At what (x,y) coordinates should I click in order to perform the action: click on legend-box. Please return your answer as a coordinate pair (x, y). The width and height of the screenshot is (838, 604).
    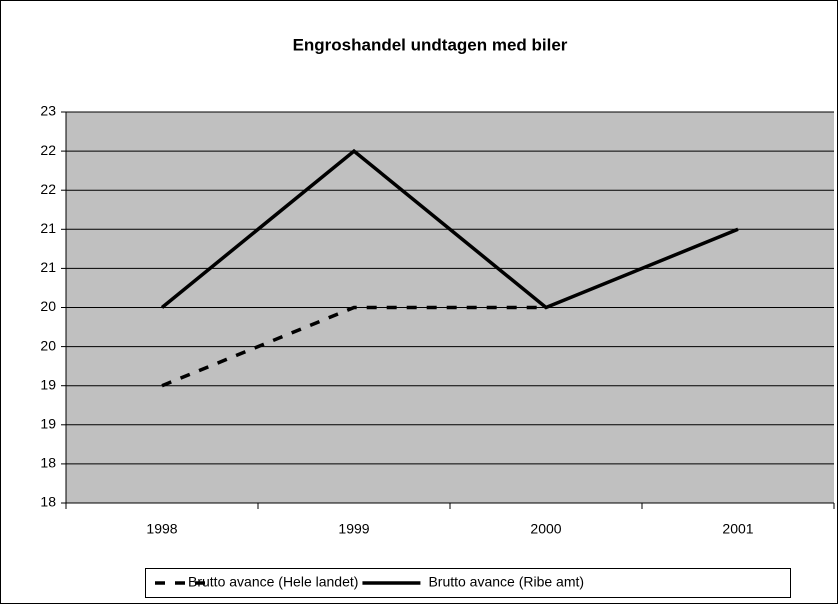
    Looking at the image, I should click on (468, 583).